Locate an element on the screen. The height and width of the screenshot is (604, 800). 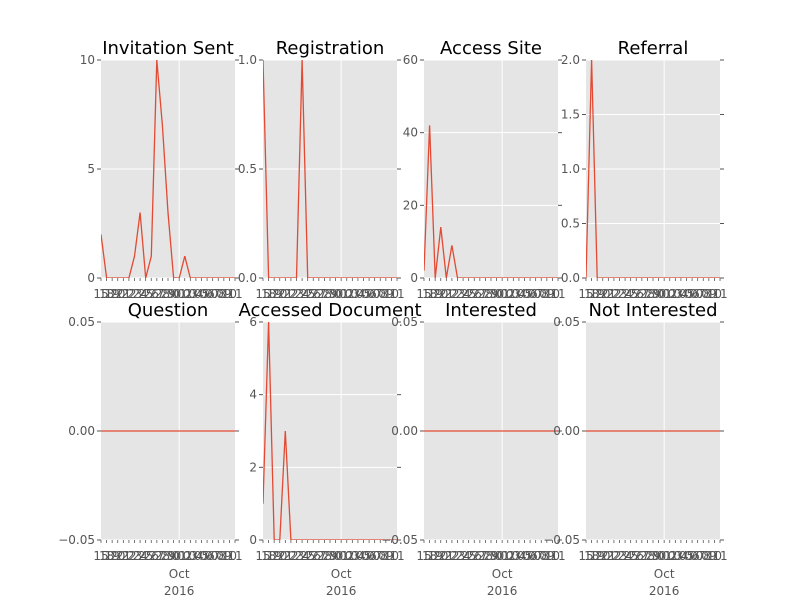
subplot-title: Referral is located at coordinates (653, 48).